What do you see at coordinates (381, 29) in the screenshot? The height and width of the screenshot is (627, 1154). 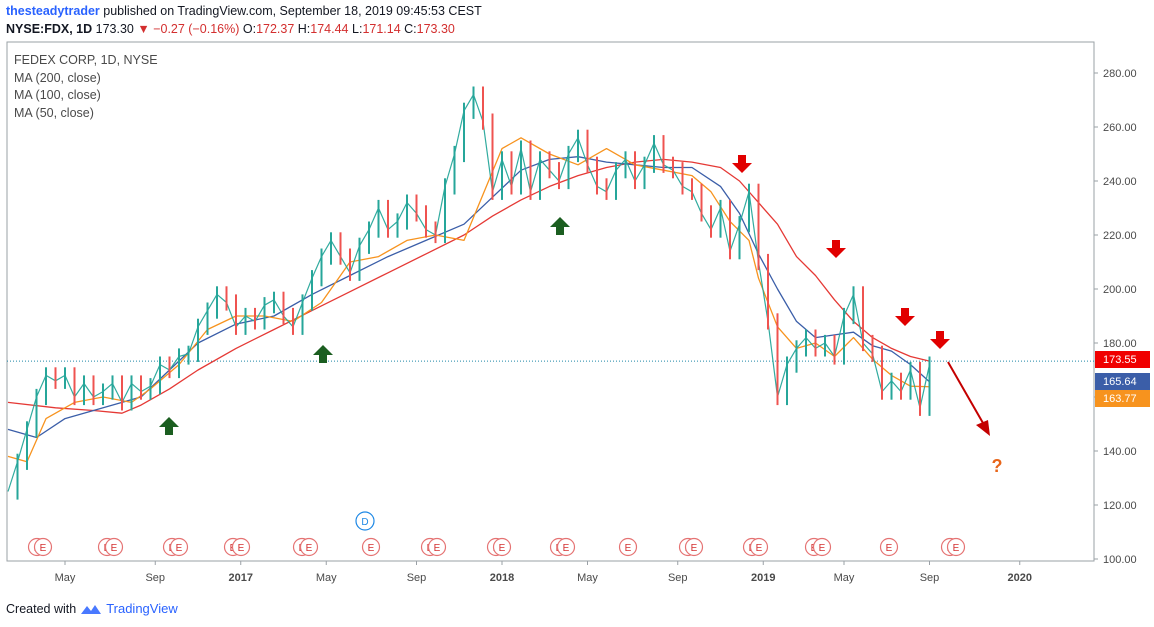 I see `low-value: 171.14` at bounding box center [381, 29].